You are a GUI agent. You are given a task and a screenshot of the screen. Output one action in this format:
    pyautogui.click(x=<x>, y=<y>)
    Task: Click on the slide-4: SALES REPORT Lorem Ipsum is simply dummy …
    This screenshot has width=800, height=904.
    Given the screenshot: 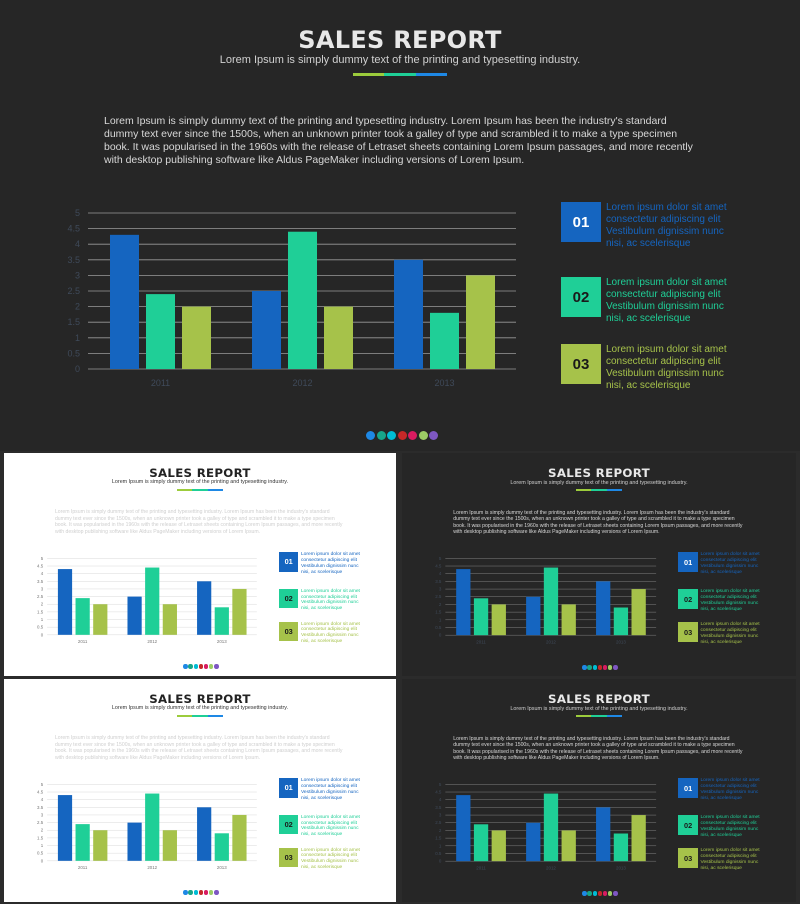 What is the action you would take?
    pyautogui.click(x=200, y=790)
    